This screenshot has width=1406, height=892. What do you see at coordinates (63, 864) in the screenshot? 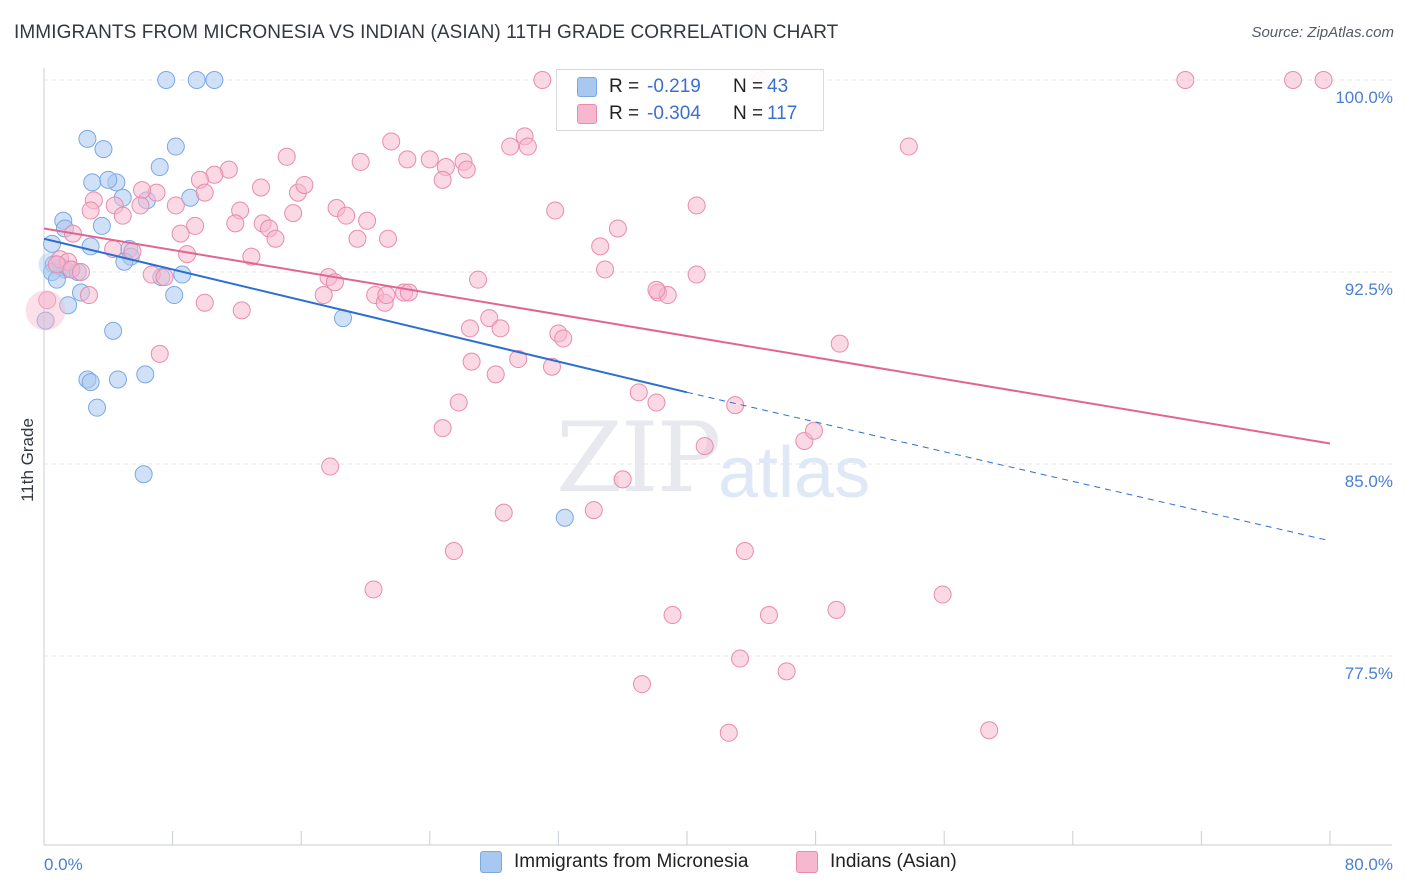
I see `x-tick-label: 0.0%` at bounding box center [63, 864].